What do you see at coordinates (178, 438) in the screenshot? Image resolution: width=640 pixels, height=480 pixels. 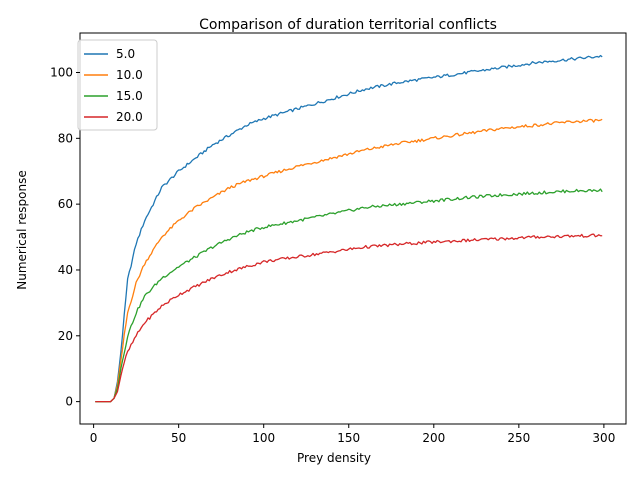 I see `x-tick-label: 50` at bounding box center [178, 438].